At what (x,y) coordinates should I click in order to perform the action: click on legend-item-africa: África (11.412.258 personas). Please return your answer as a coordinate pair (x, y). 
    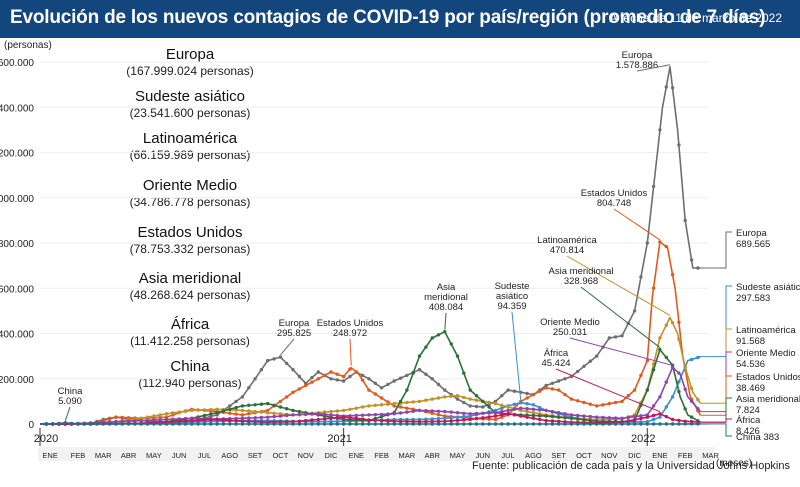
    Looking at the image, I should click on (190, 332).